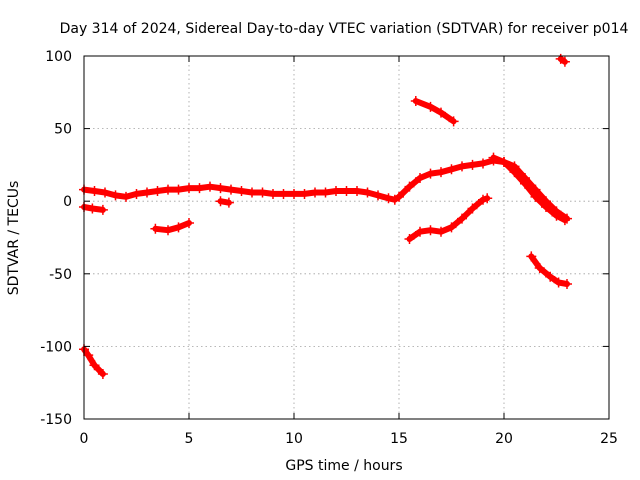 This screenshot has height=480, width=640. I want to click on x-axis-label: GPS time / hours, so click(343, 466).